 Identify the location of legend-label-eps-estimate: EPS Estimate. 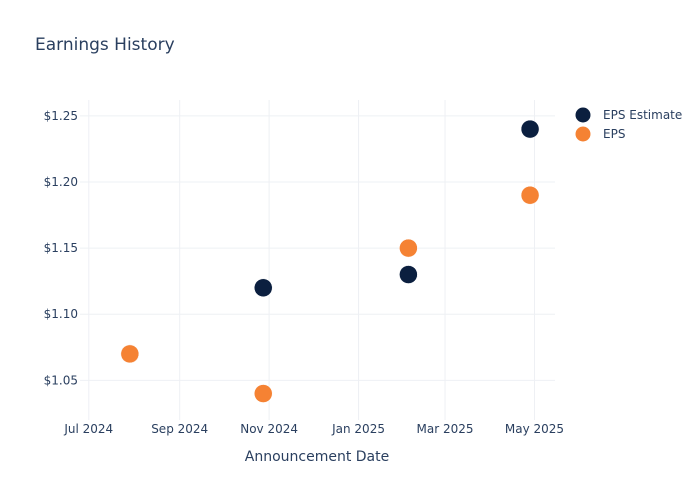
(642, 115).